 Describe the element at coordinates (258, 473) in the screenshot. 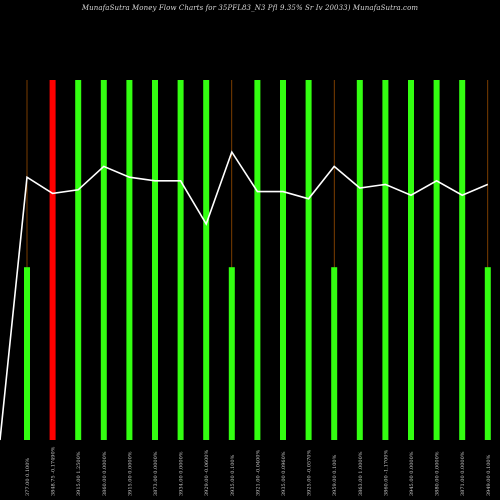

I see `x-tick-label: 3921.00 -0.0400%` at that location.